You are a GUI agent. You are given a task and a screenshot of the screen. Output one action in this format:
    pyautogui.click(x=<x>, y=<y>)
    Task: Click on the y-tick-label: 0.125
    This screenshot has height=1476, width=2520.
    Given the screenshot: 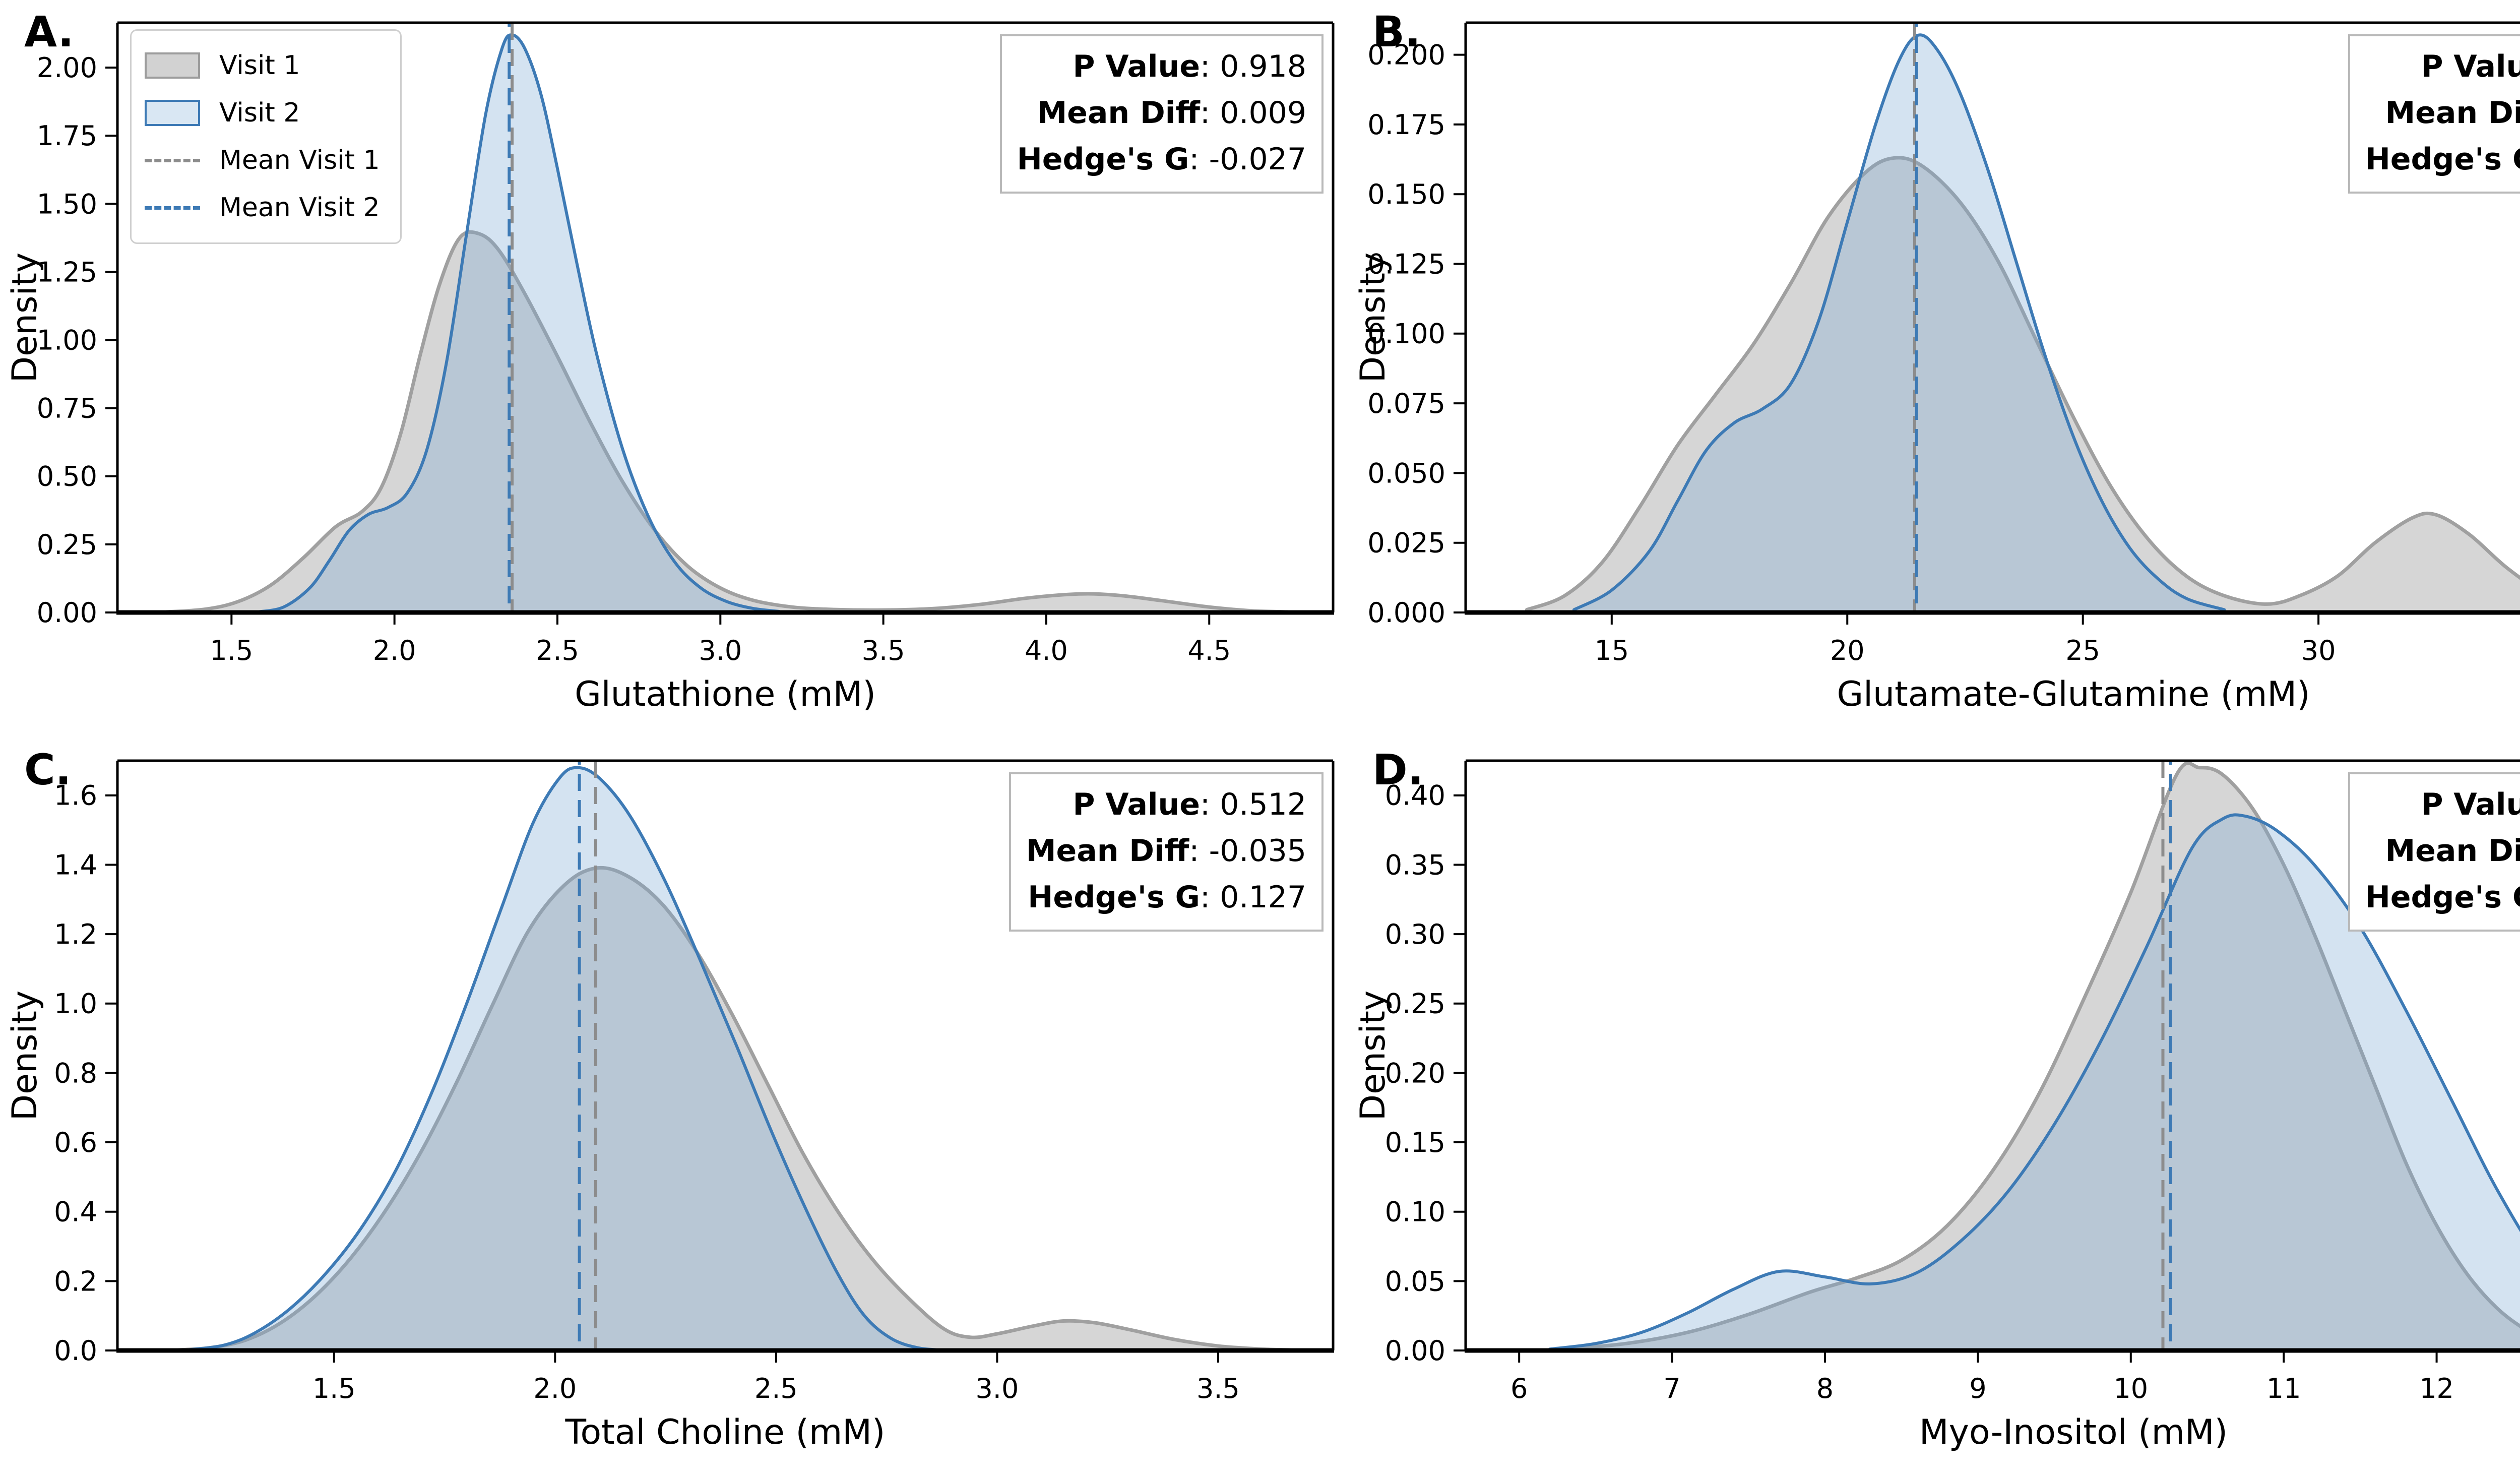 What is the action you would take?
    pyautogui.click(x=1406, y=264)
    